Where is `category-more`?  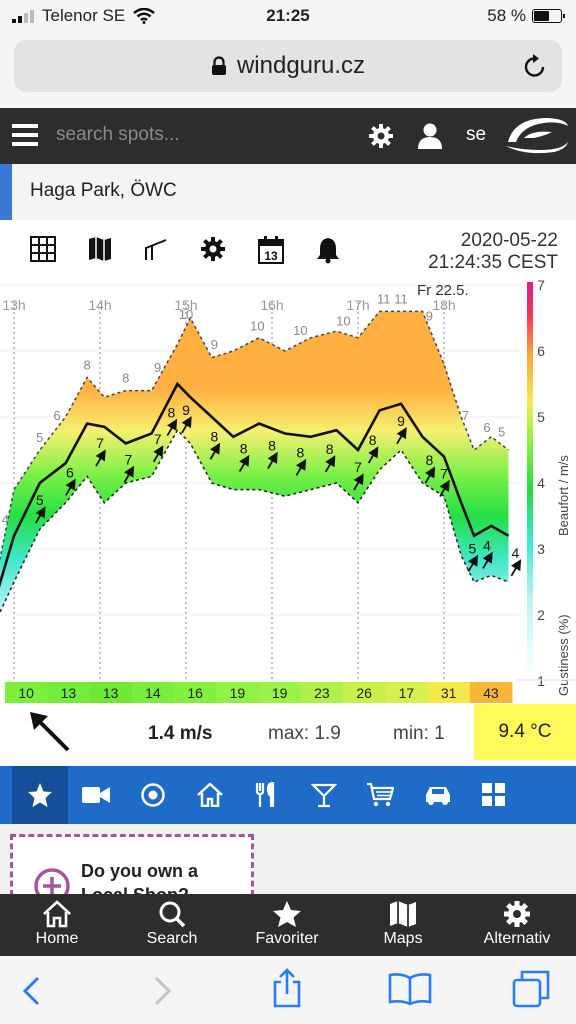 category-more is located at coordinates (494, 795).